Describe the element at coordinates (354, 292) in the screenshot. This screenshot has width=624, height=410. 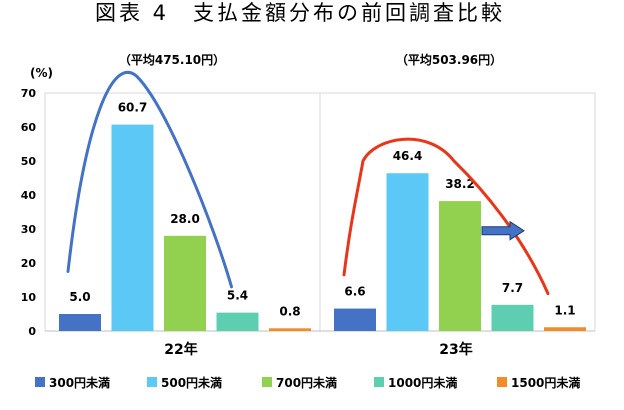
I see `data-label: 6.6` at that location.